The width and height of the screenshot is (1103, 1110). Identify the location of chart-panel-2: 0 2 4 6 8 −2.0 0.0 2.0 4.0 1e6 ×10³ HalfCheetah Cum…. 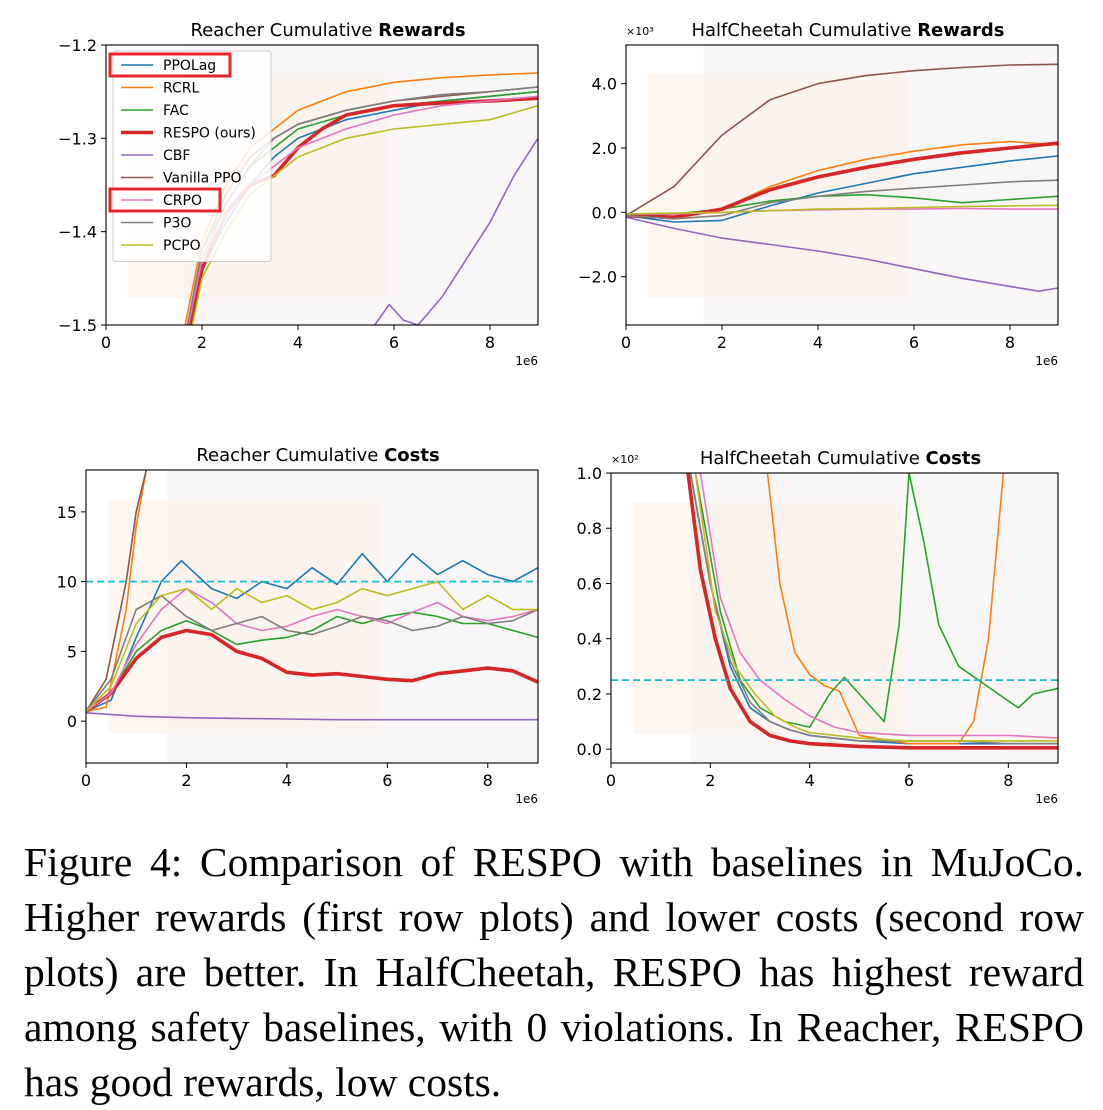
(818, 194).